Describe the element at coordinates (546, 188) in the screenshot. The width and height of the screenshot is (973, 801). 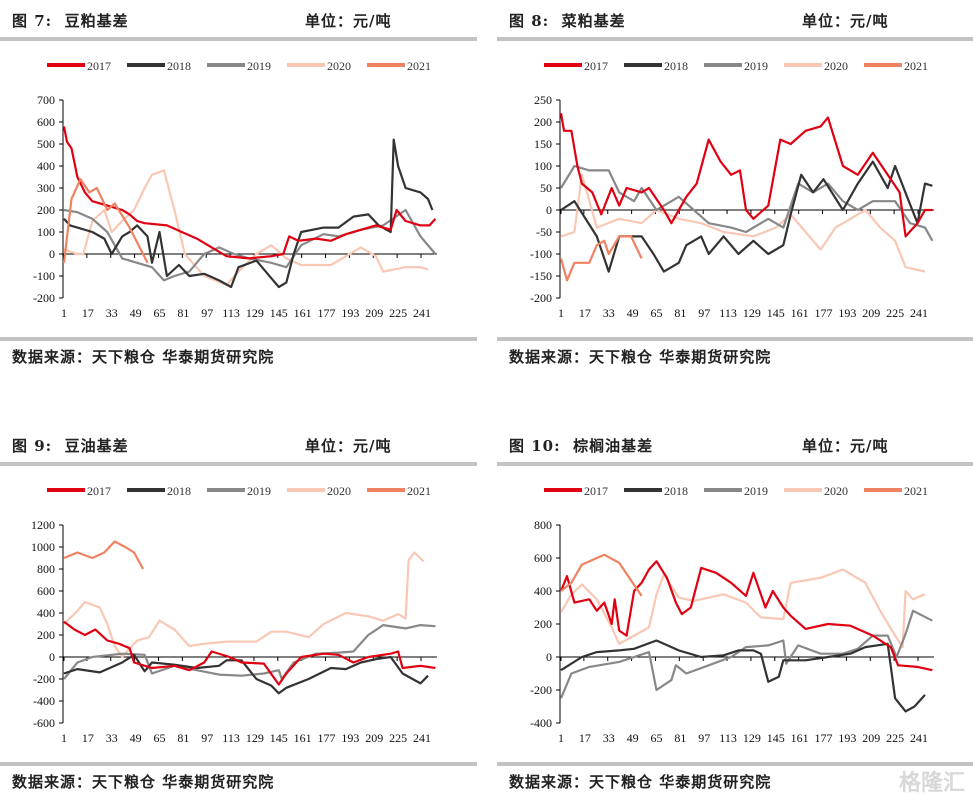
I see `y-tick-label: 50` at that location.